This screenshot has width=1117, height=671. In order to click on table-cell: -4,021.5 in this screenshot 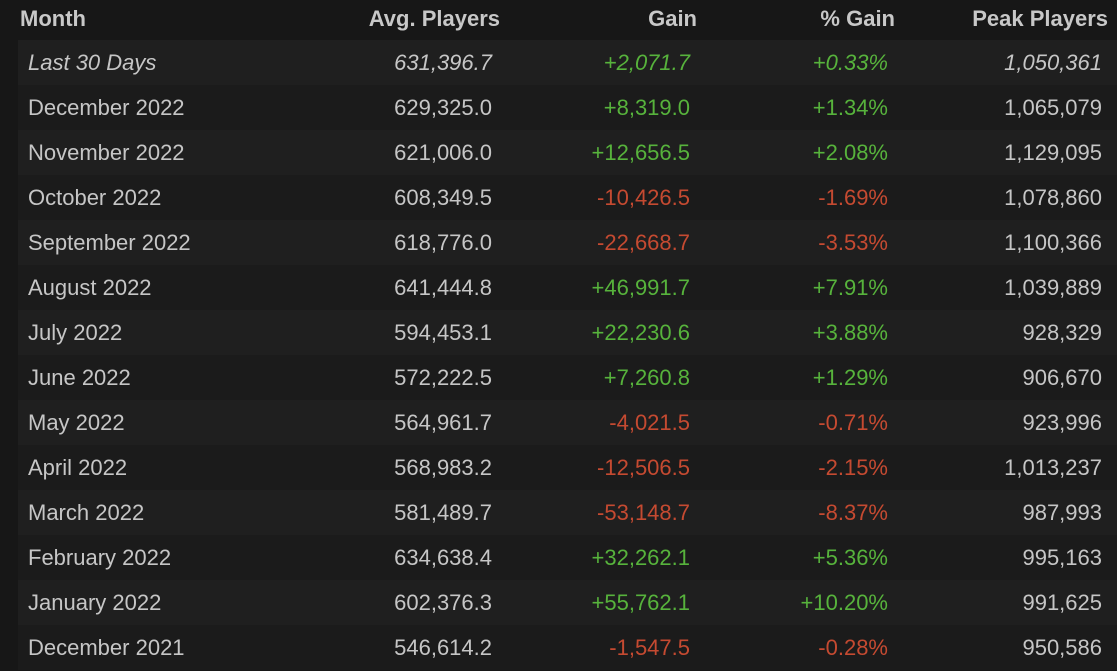, I will do `click(649, 422)`.